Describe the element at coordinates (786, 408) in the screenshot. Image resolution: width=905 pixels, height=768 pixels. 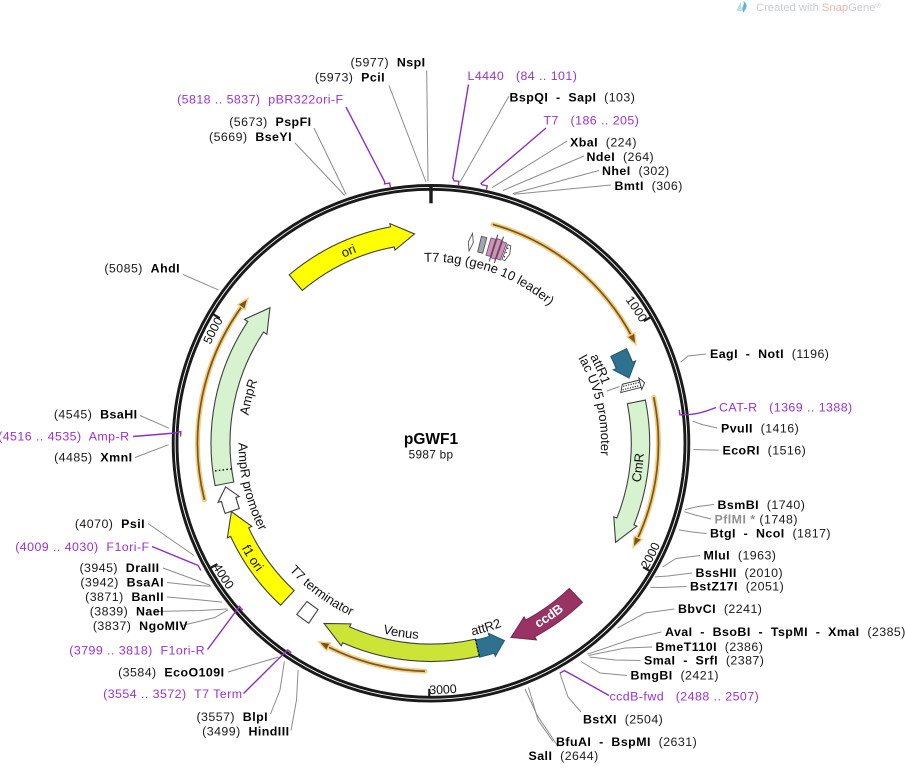
I see `svg-text: CAT-R (1369 .. 1388)` at that location.